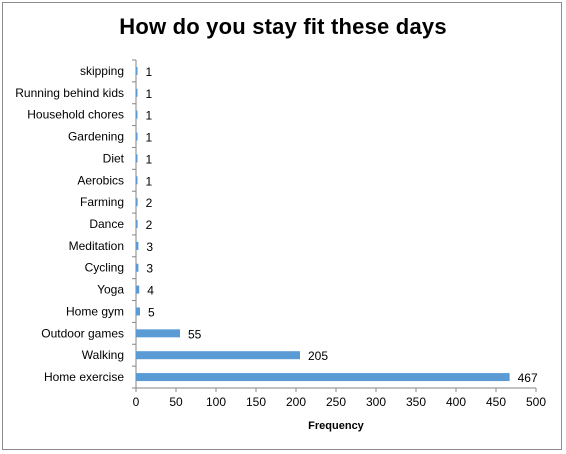  I want to click on x-tick-label: 300, so click(376, 402).